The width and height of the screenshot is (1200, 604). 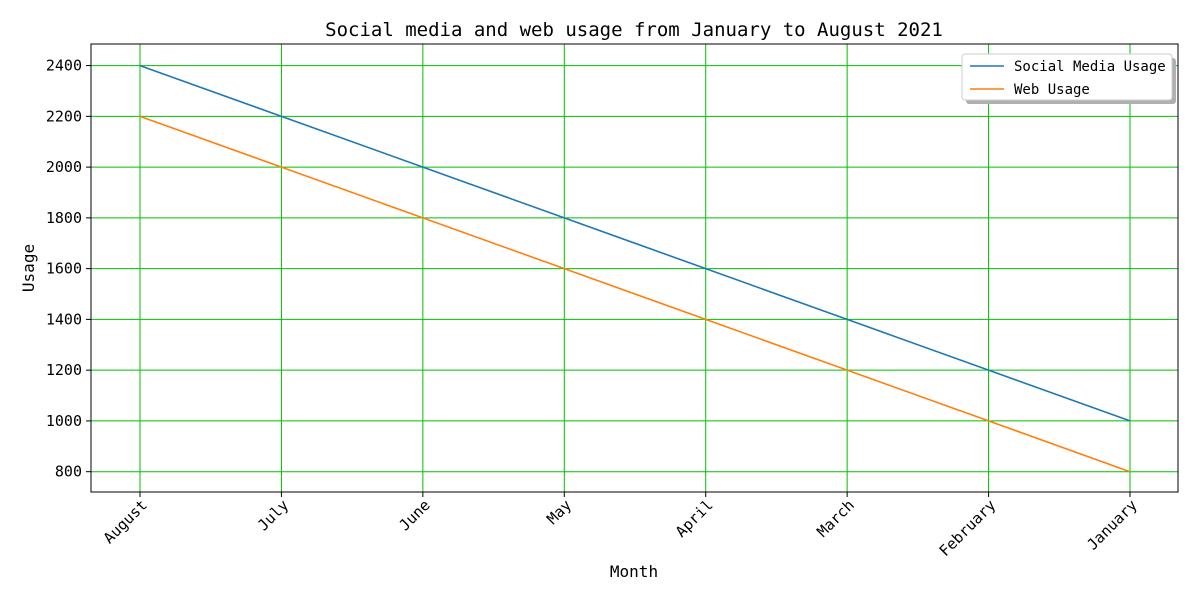 I want to click on x-tick-label: June, so click(x=414, y=515).